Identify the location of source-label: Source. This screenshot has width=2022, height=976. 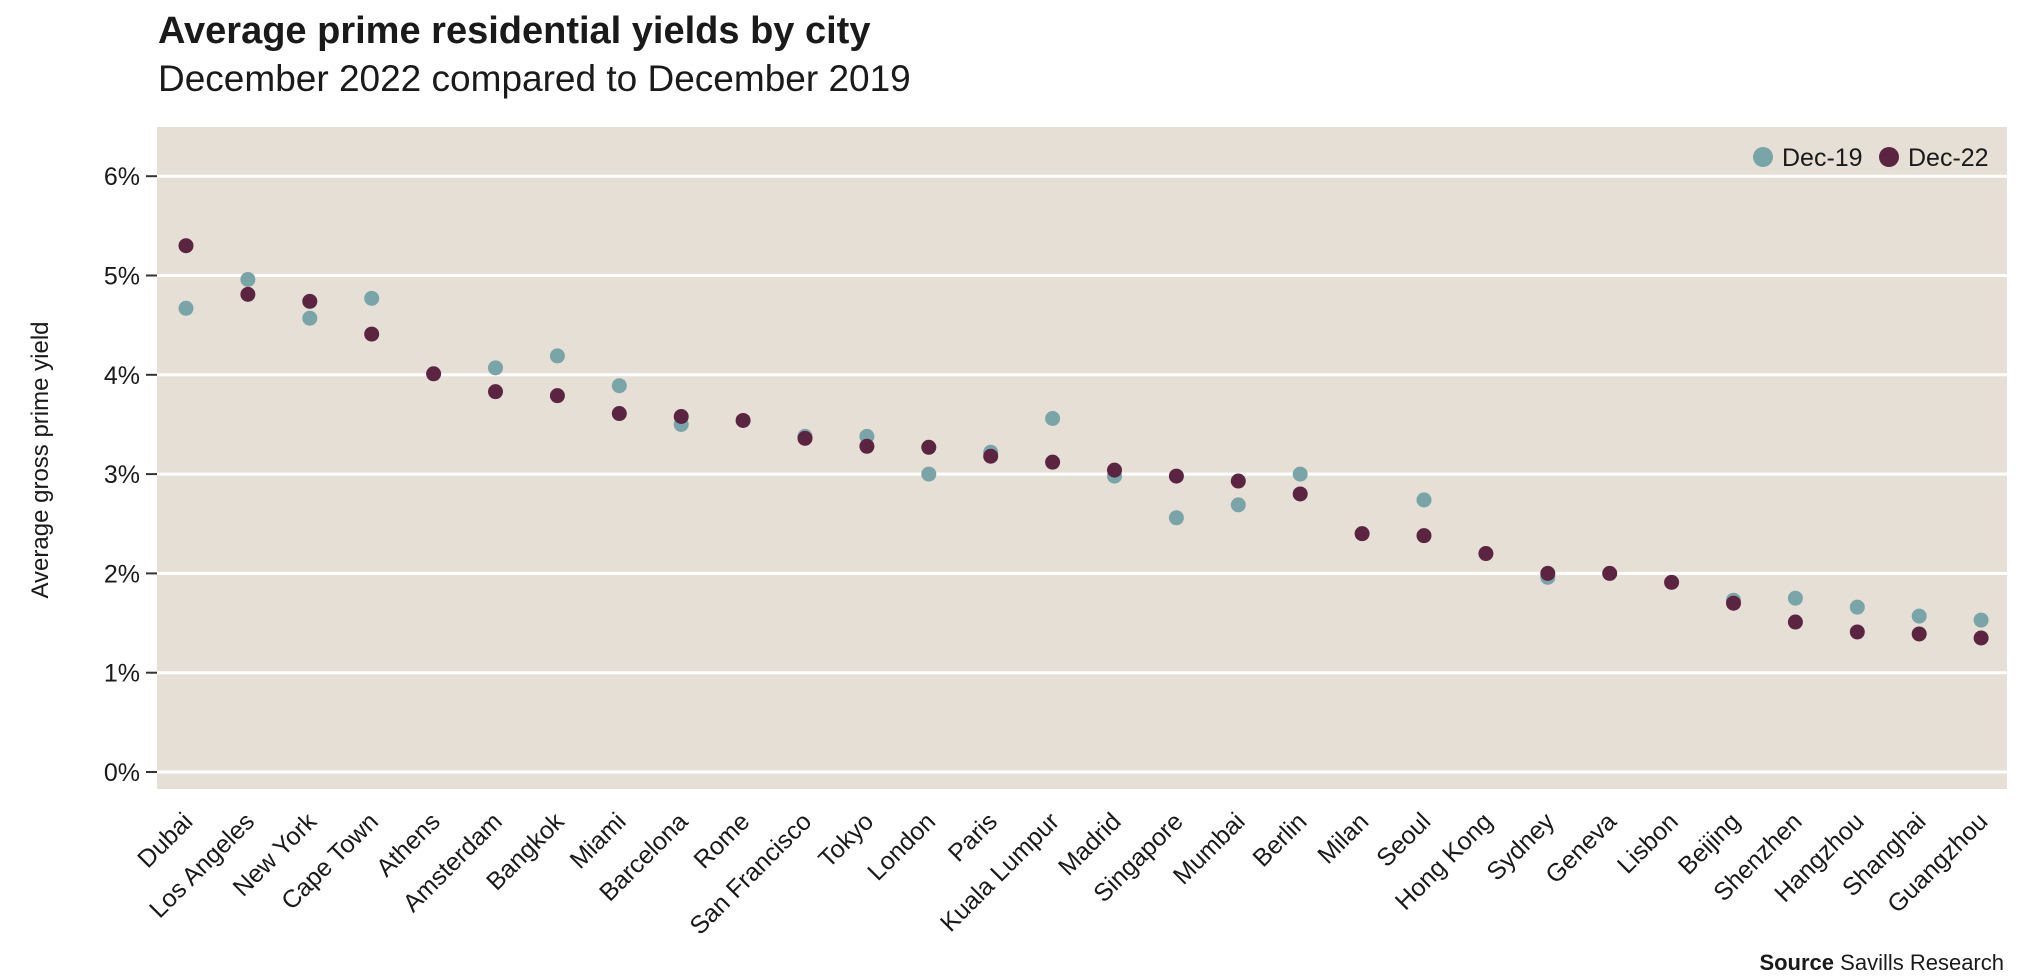
(1797, 962).